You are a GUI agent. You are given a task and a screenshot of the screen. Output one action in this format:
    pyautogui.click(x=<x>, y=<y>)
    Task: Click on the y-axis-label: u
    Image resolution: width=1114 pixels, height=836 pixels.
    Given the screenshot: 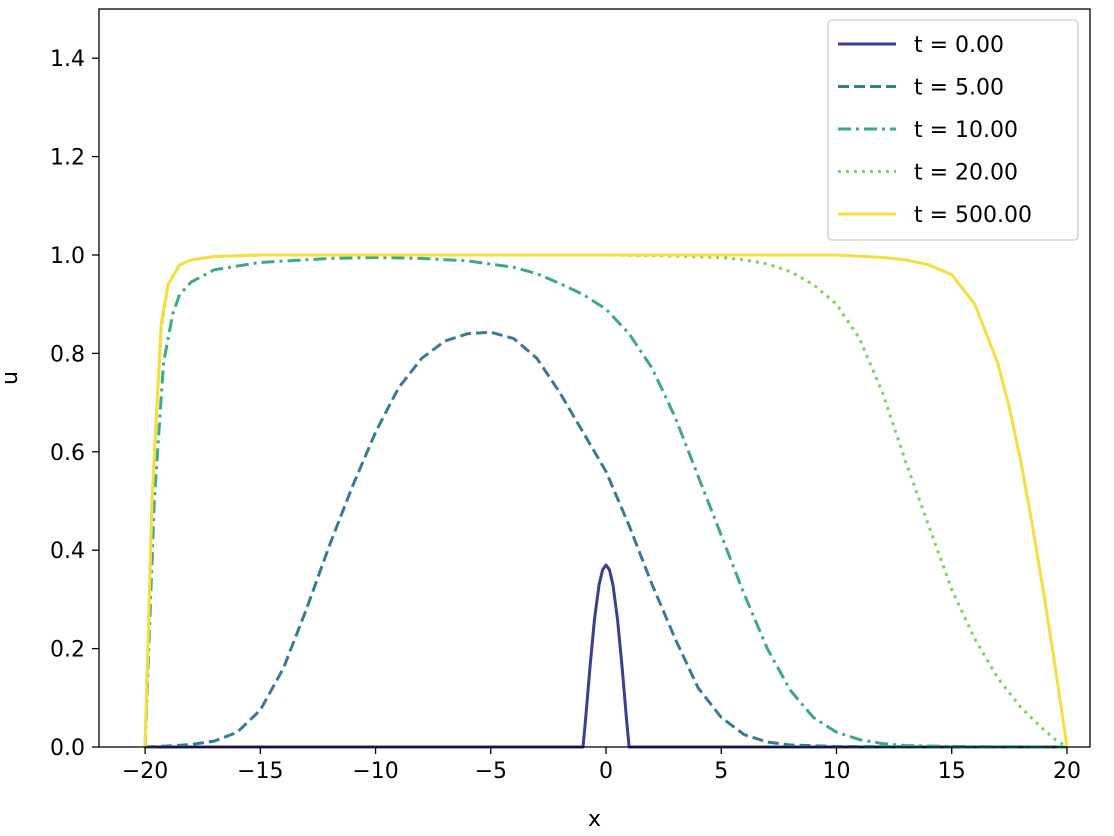 What is the action you would take?
    pyautogui.click(x=11, y=378)
    